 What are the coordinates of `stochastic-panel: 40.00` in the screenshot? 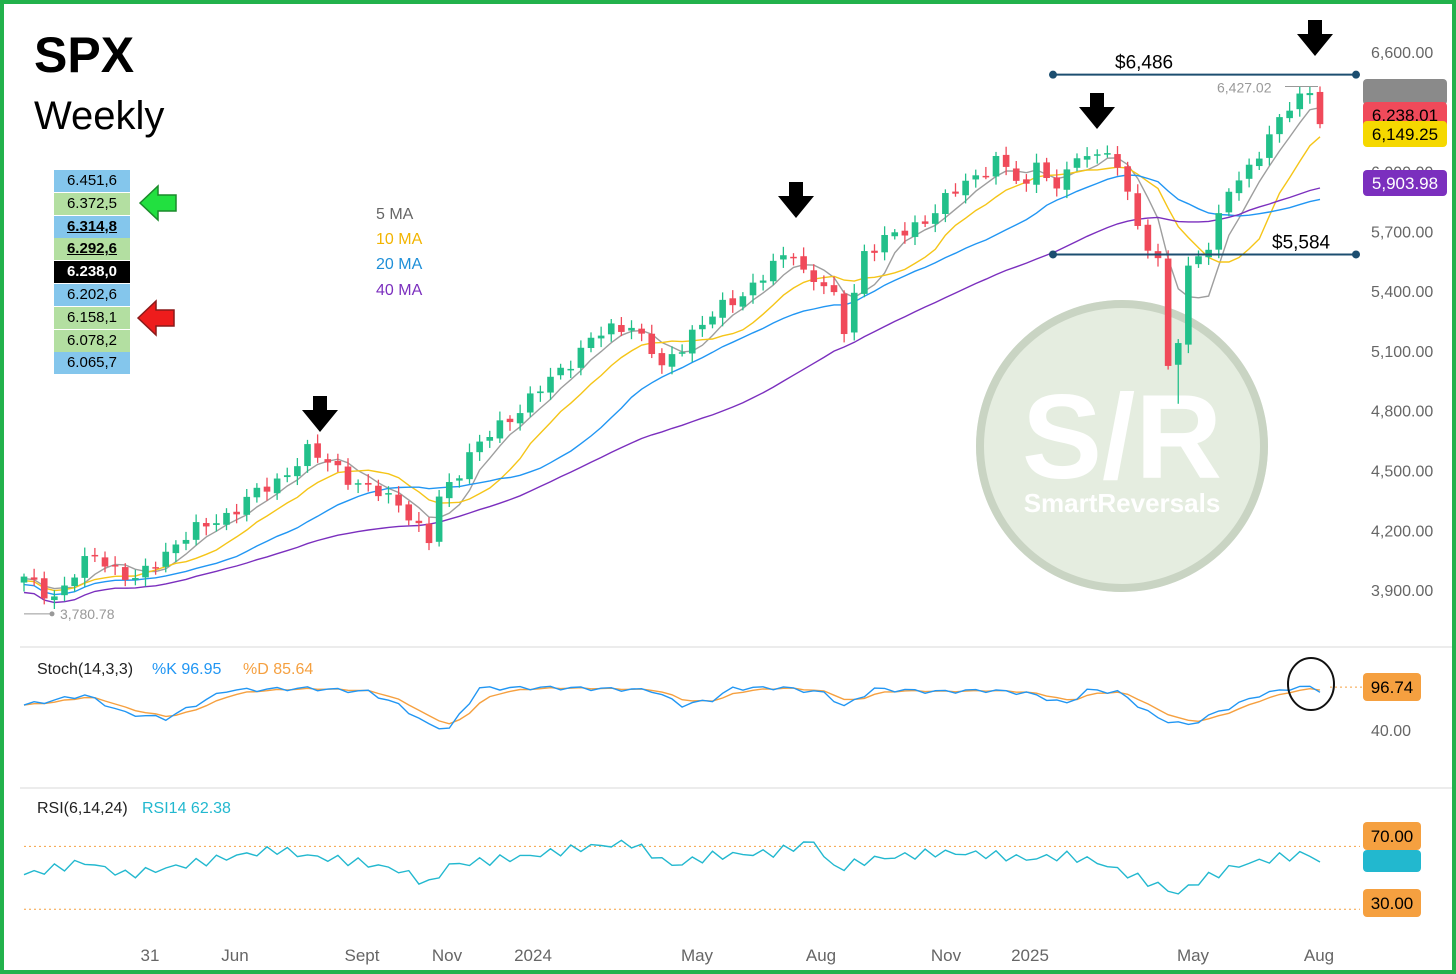 It's located at (717, 698).